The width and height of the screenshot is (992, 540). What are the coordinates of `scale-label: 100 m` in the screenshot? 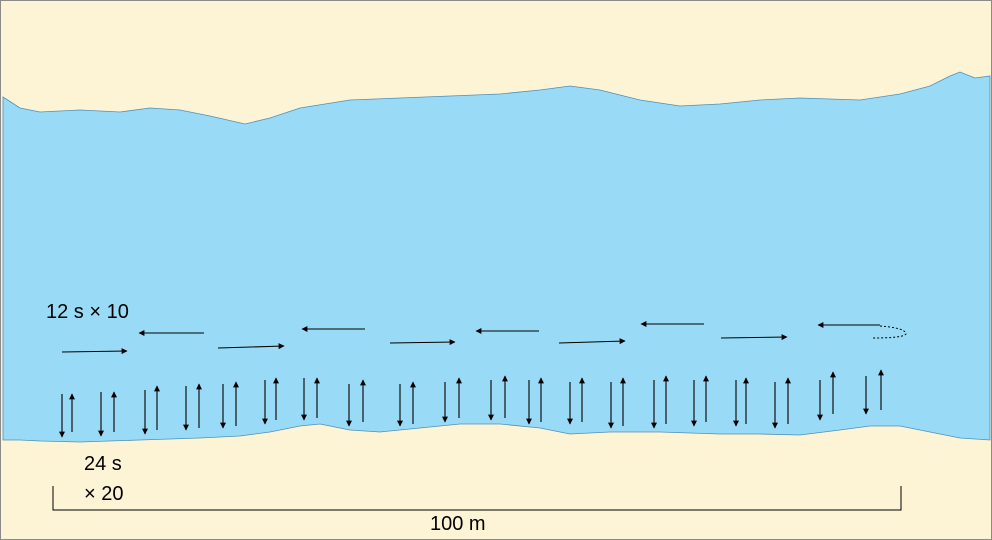 It's located at (458, 524).